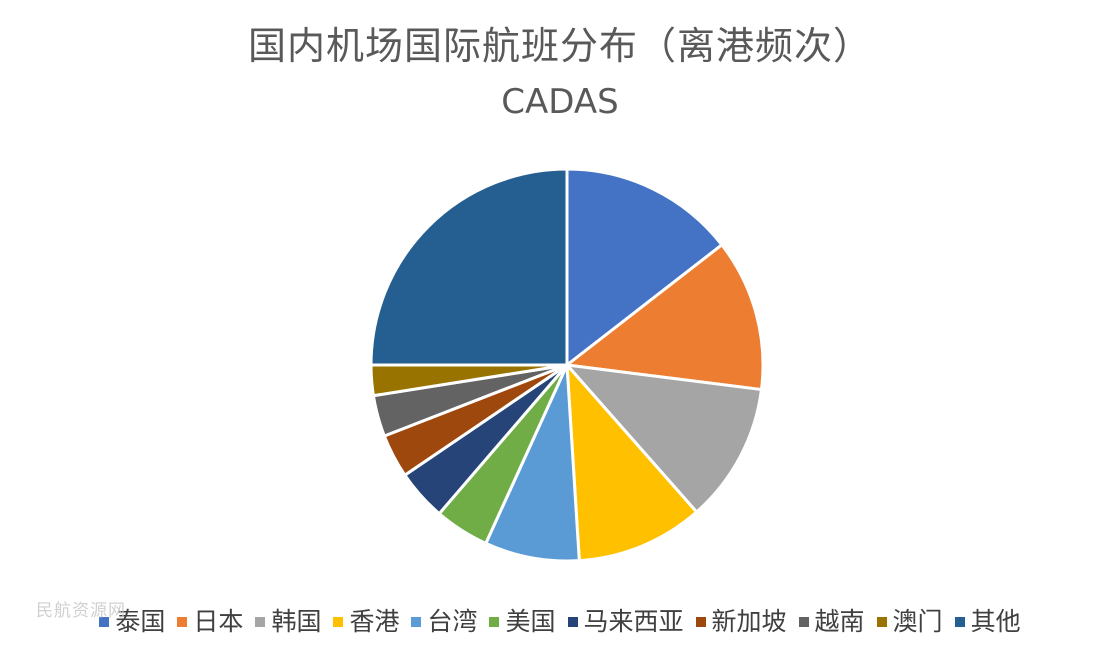 This screenshot has height=654, width=1120. What do you see at coordinates (749, 621) in the screenshot?
I see `legend-label: 新加坡` at bounding box center [749, 621].